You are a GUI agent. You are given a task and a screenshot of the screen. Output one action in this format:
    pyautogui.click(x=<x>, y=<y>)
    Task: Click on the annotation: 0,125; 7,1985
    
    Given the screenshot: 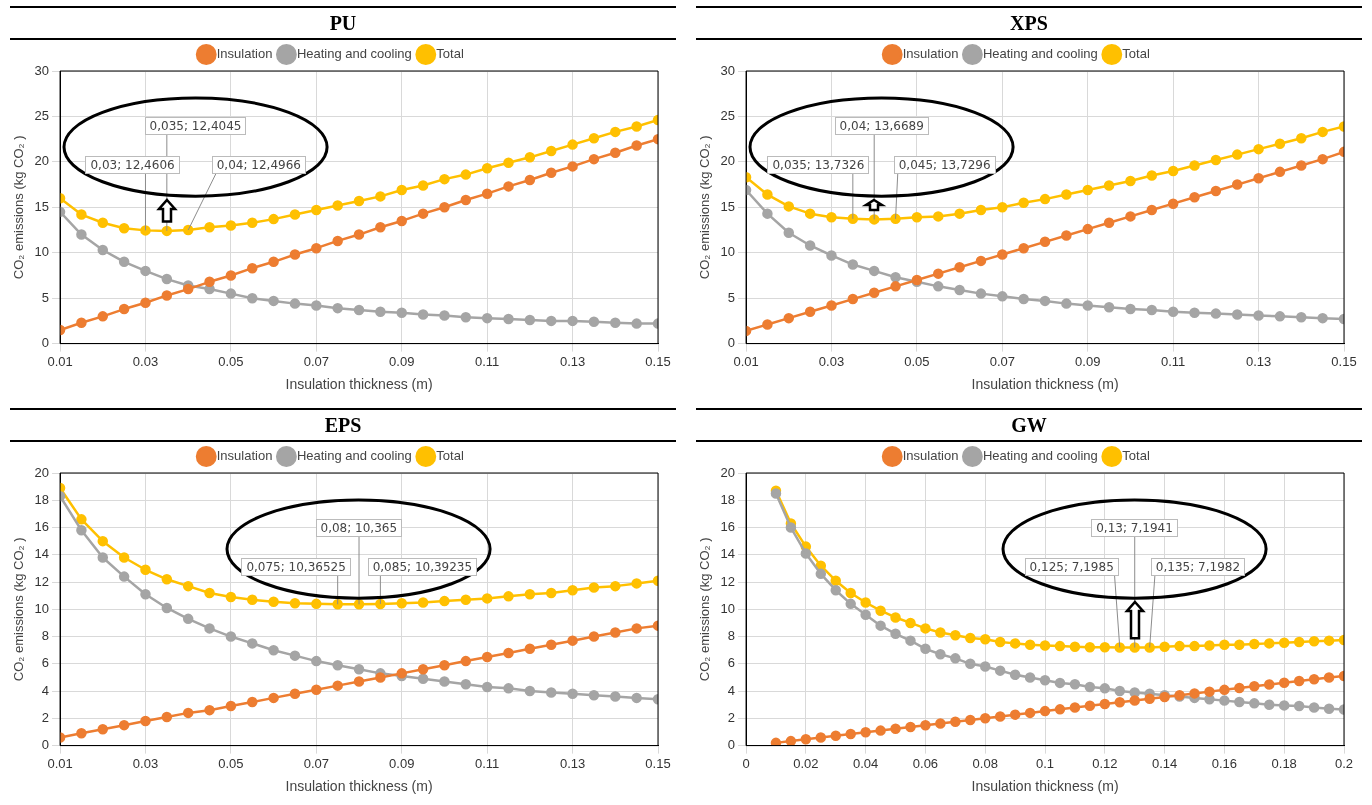 What is the action you would take?
    pyautogui.click(x=1071, y=566)
    